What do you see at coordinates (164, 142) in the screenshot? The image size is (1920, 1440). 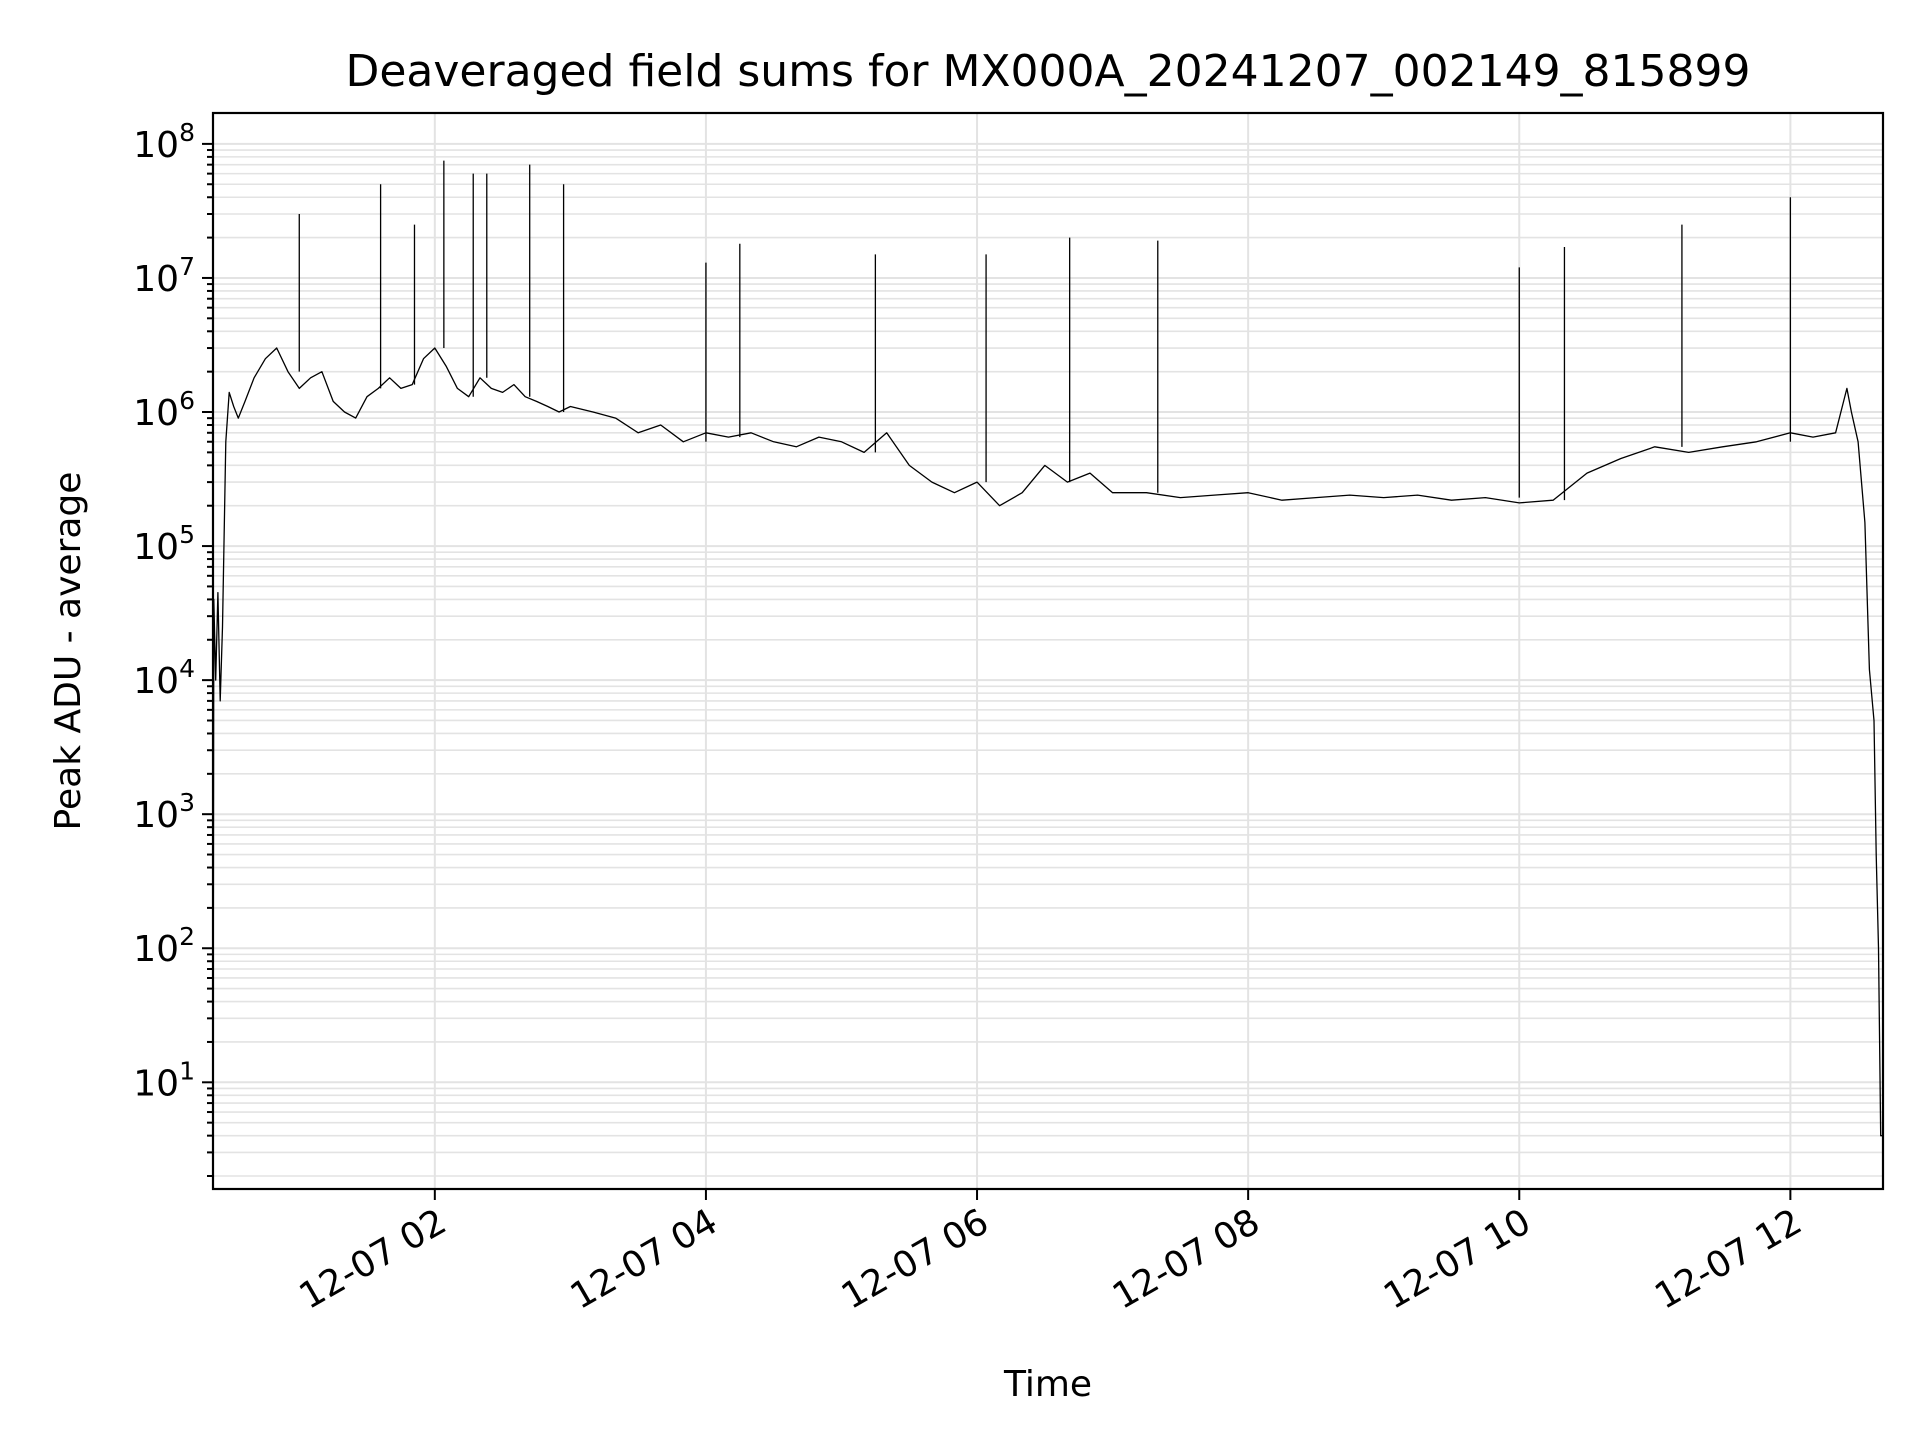 I see `y-tick-label: 10⁸` at bounding box center [164, 142].